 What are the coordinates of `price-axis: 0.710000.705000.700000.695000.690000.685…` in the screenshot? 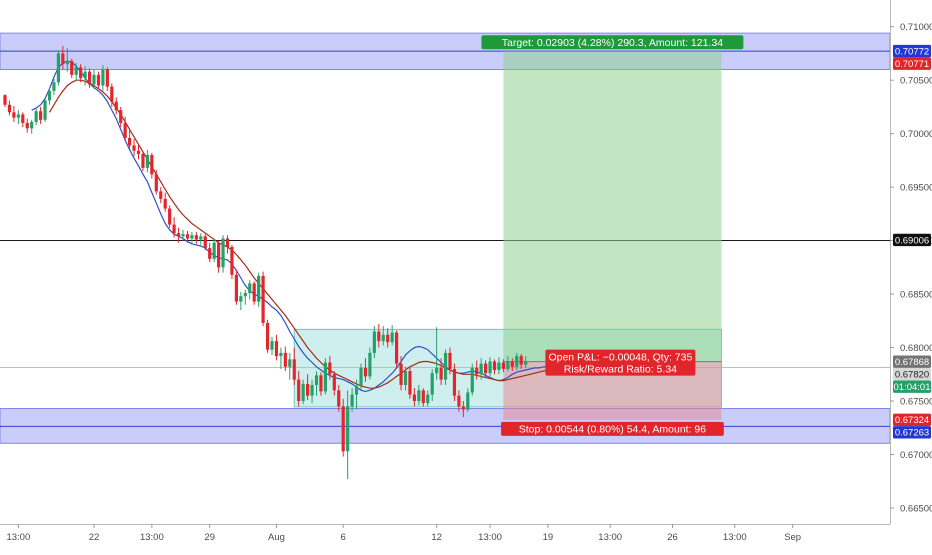 It's located at (911, 268).